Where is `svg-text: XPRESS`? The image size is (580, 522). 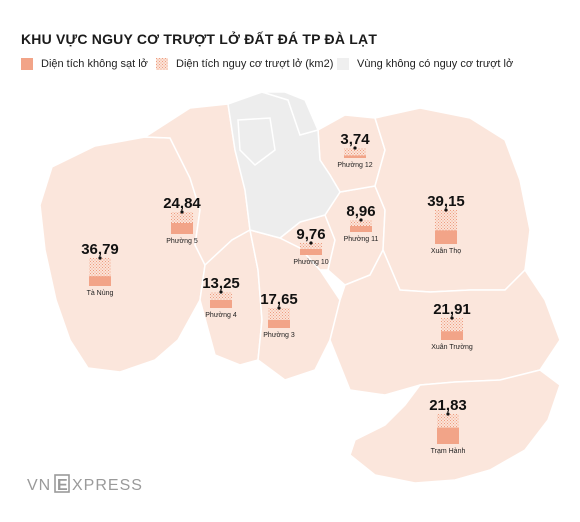
svg-text: XPRESS is located at coordinates (107, 485).